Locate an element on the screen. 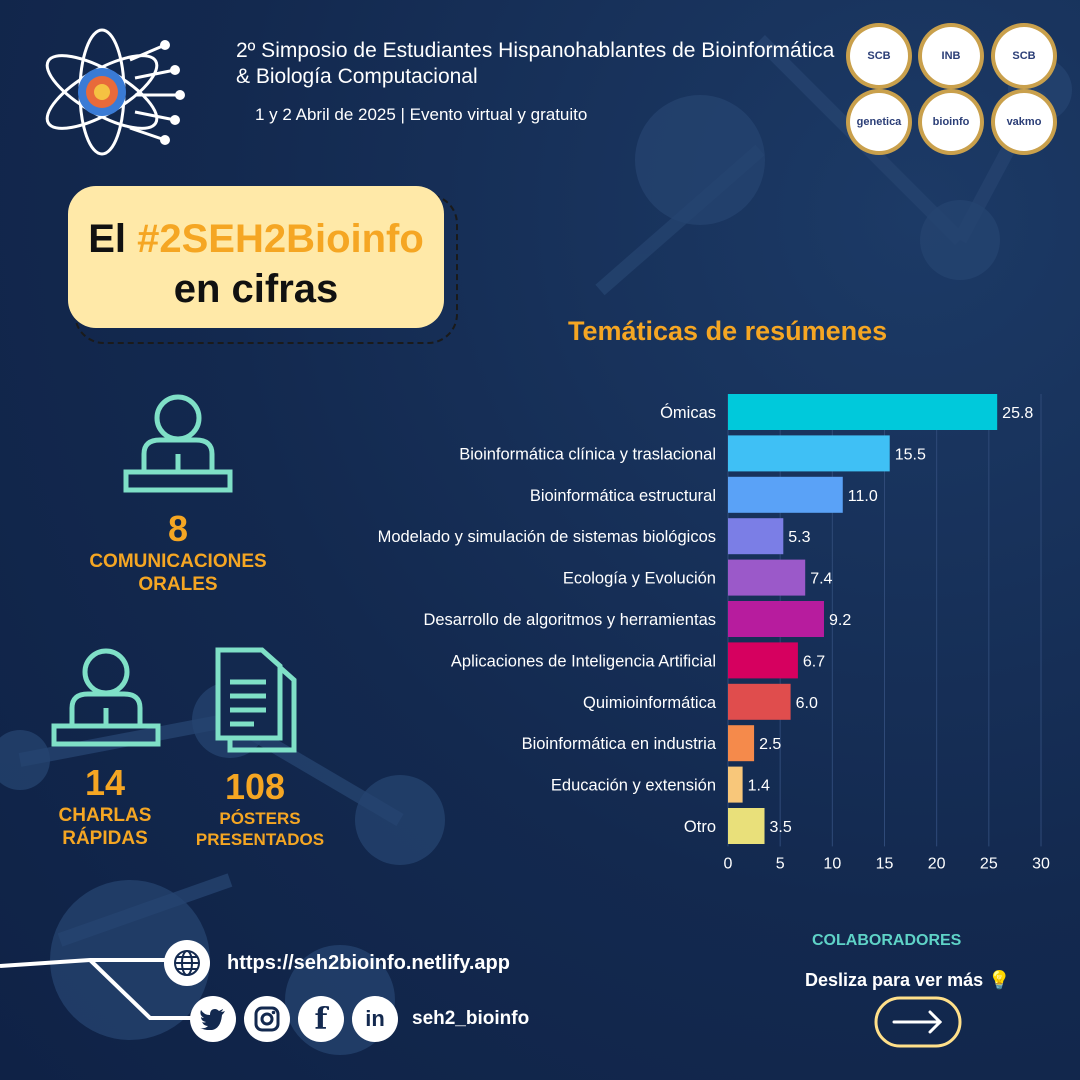  stat-number-flash: 14 is located at coordinates (105, 782).